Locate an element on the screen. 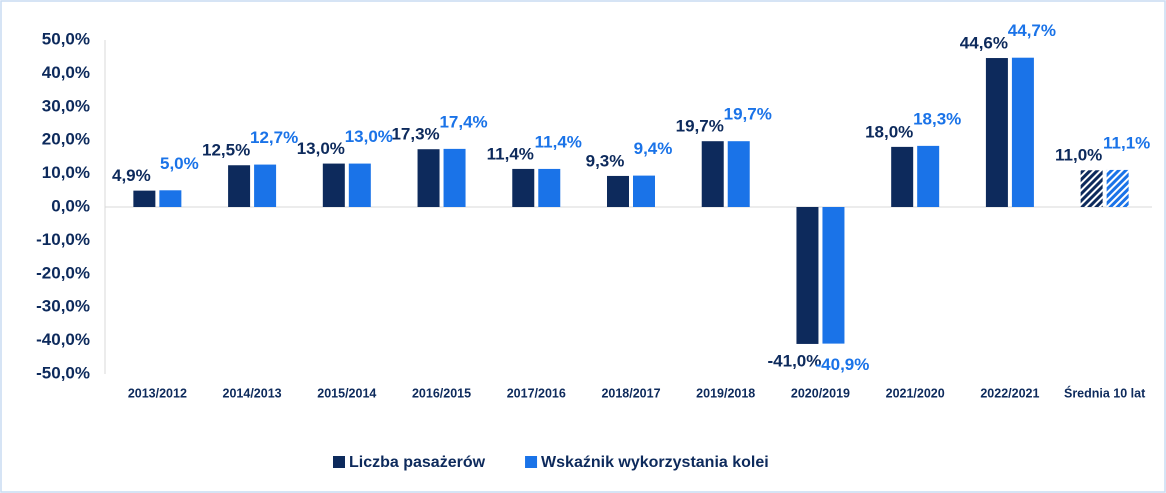 The image size is (1166, 493). value-label: 17,3% is located at coordinates (415, 134).